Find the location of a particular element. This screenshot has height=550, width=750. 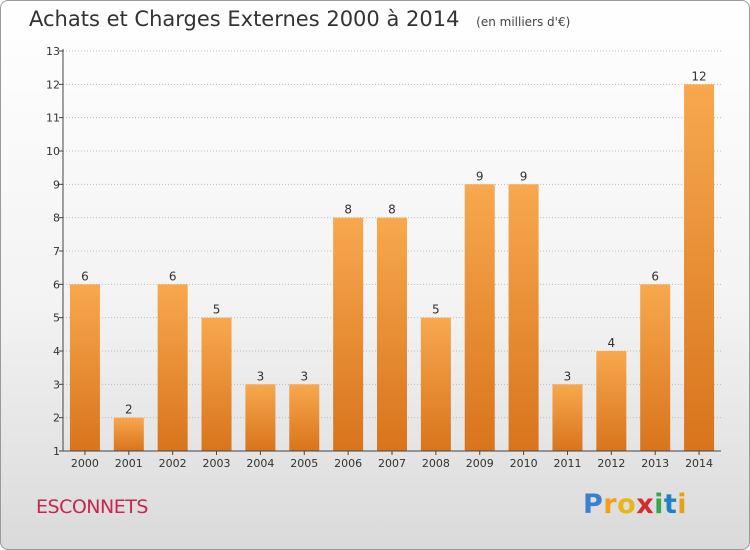

x-tick-label: 2008 is located at coordinates (436, 463).